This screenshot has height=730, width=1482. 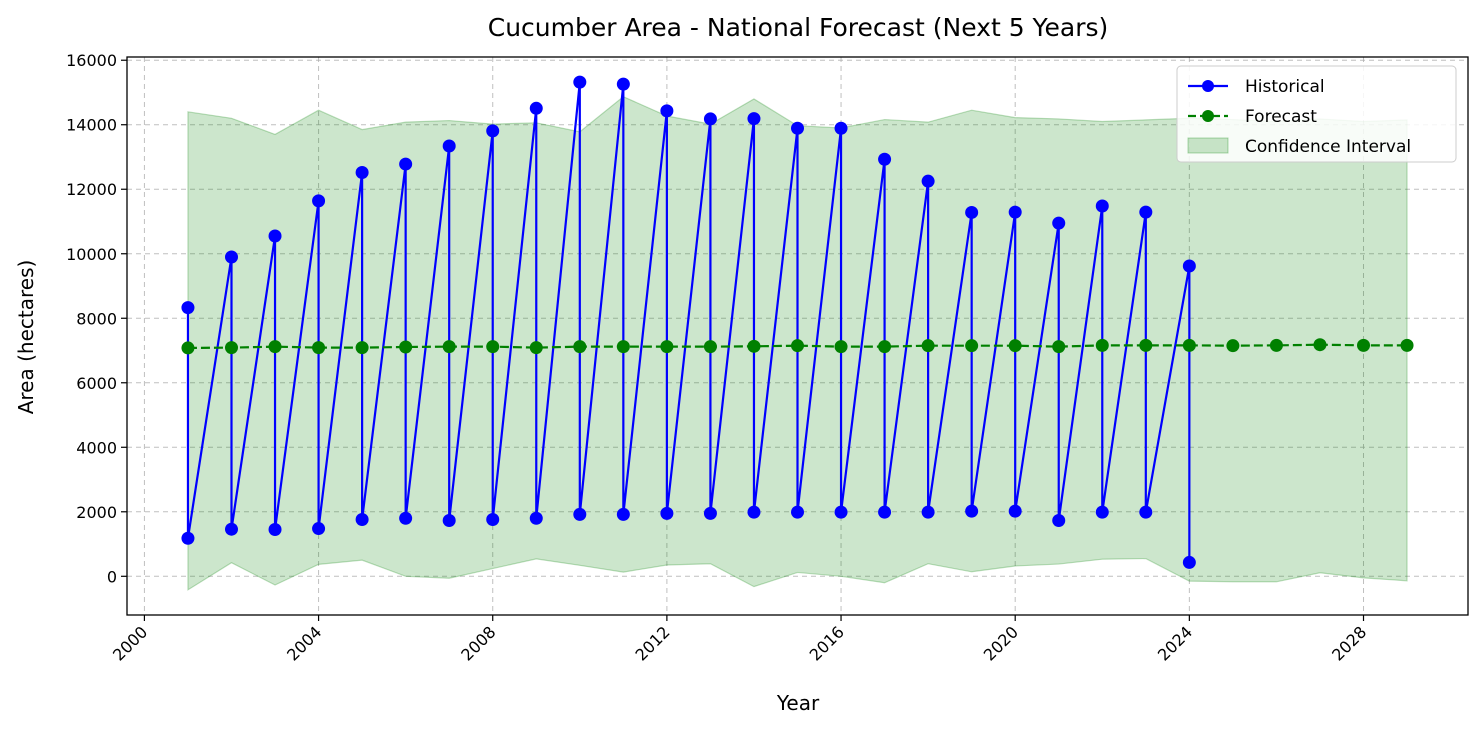 What do you see at coordinates (91, 254) in the screenshot?
I see `y-tick-label: 10000` at bounding box center [91, 254].